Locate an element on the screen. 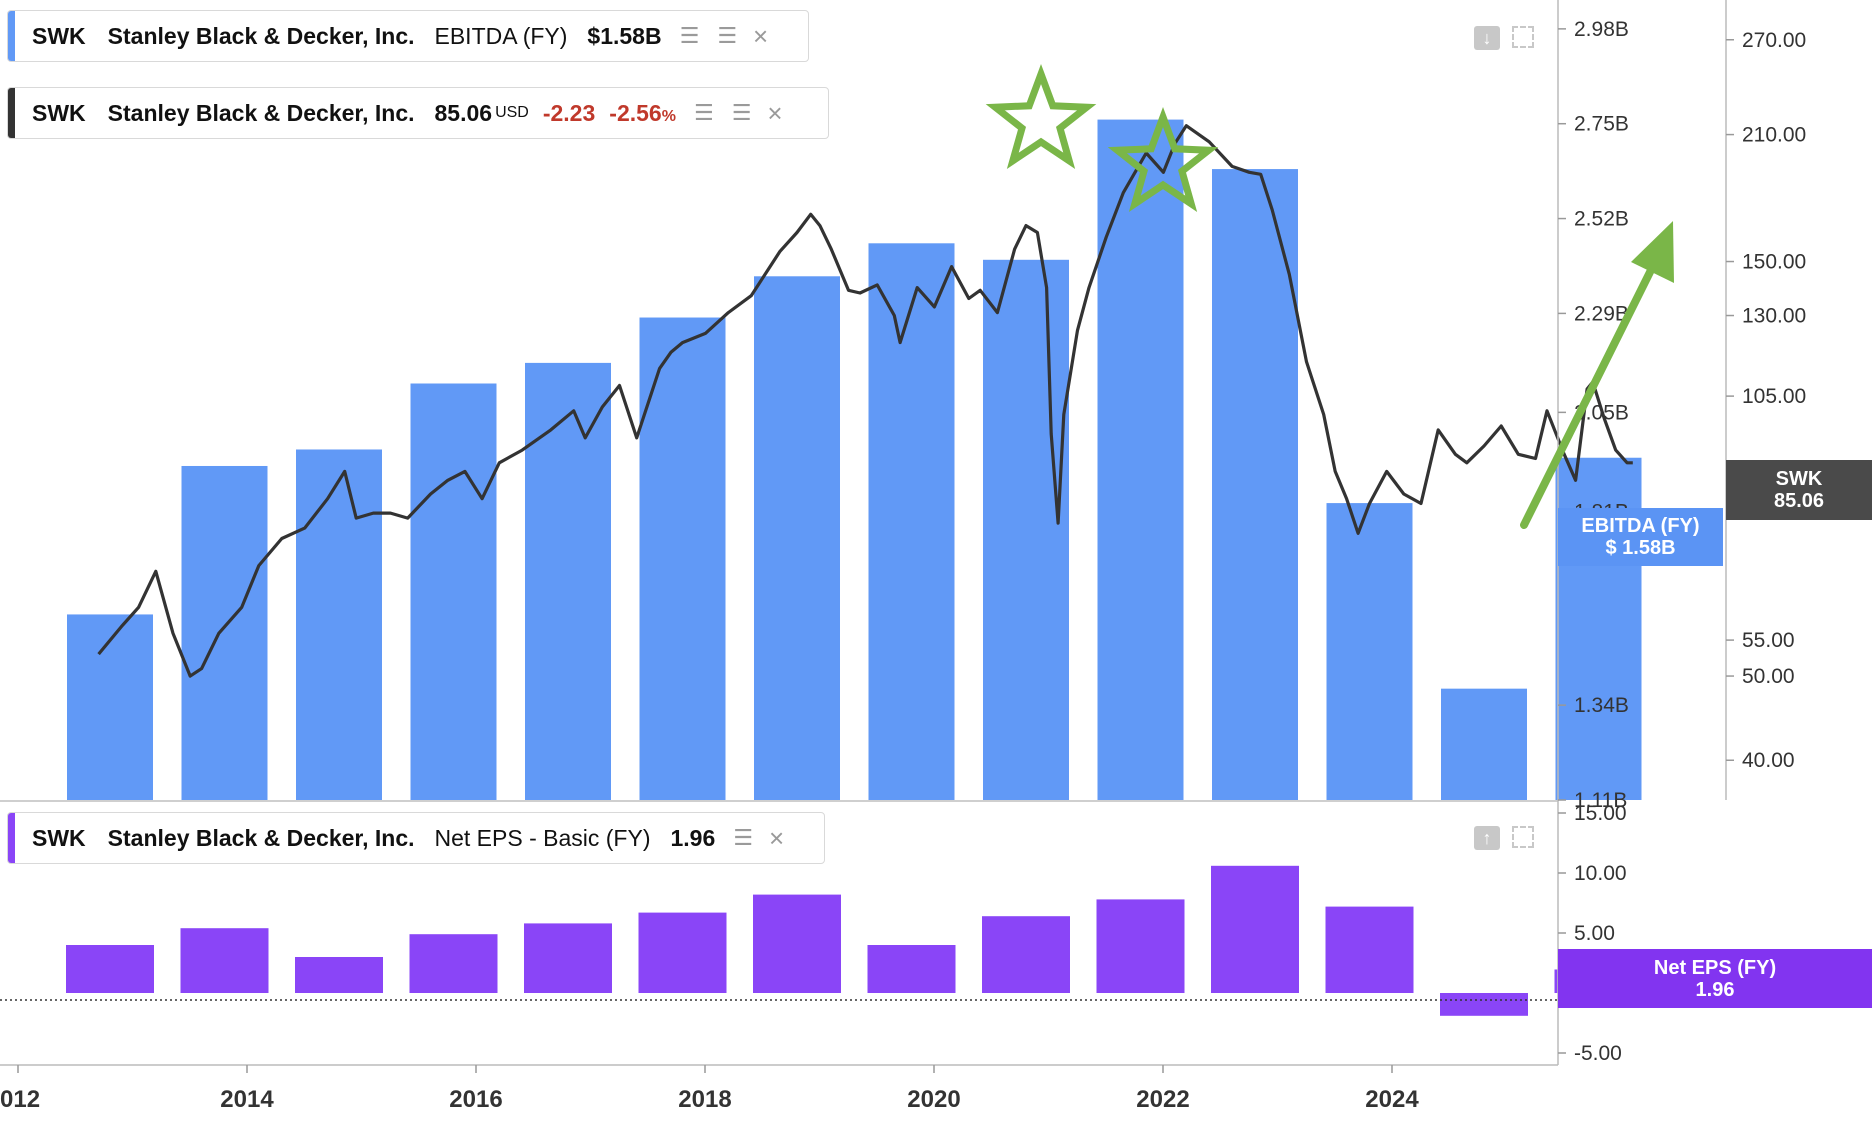 The width and height of the screenshot is (1872, 1124). price-tick-label: 130.00 is located at coordinates (1774, 316).